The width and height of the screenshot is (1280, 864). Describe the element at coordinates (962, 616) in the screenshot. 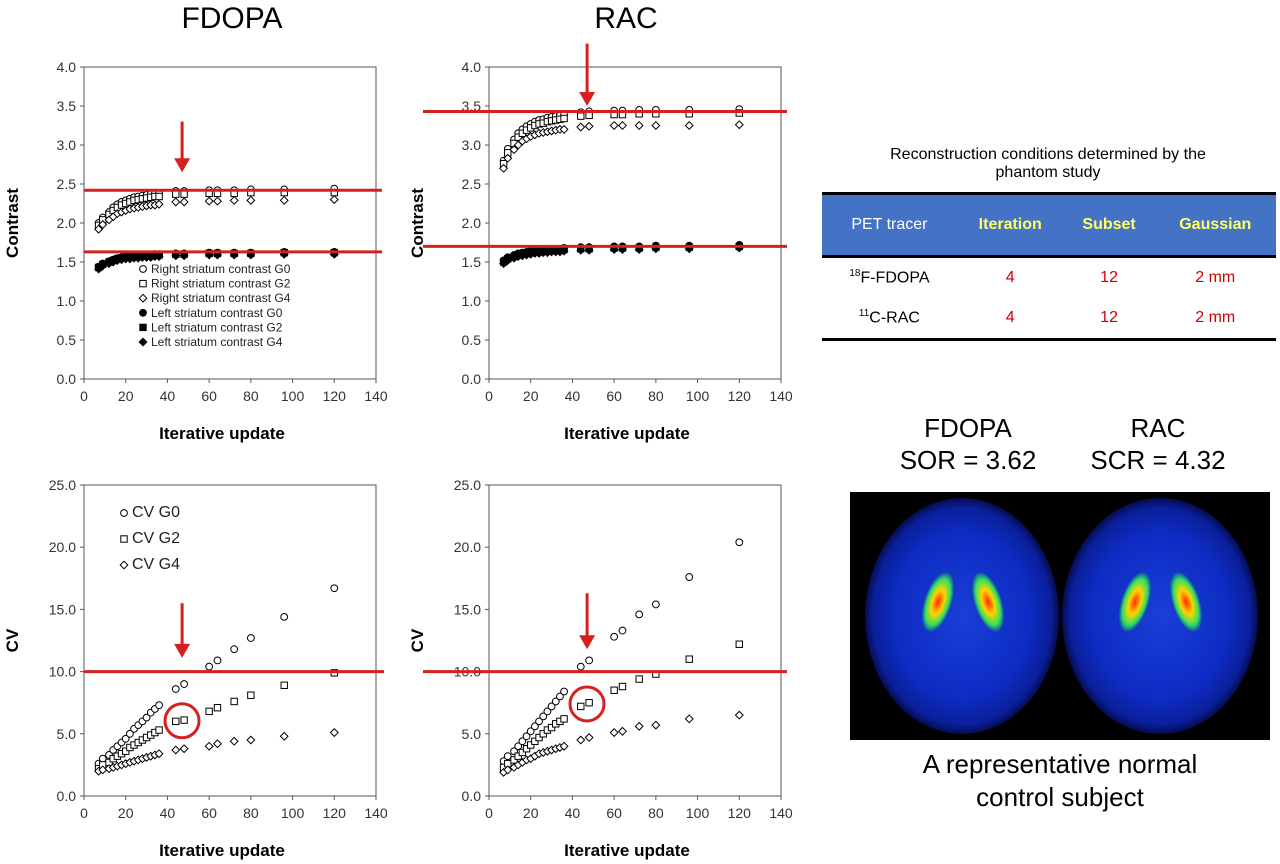

I see `pet-fdopa-slice` at that location.